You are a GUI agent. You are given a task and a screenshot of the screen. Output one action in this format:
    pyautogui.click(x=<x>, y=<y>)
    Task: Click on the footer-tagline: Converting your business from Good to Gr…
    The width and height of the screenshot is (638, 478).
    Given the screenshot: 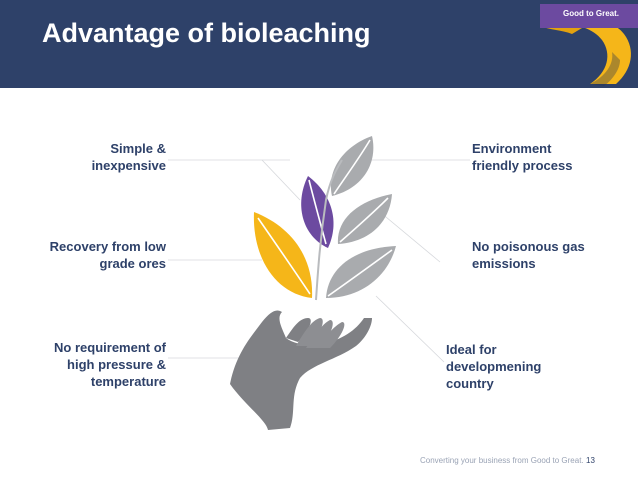 What is the action you would take?
    pyautogui.click(x=502, y=460)
    